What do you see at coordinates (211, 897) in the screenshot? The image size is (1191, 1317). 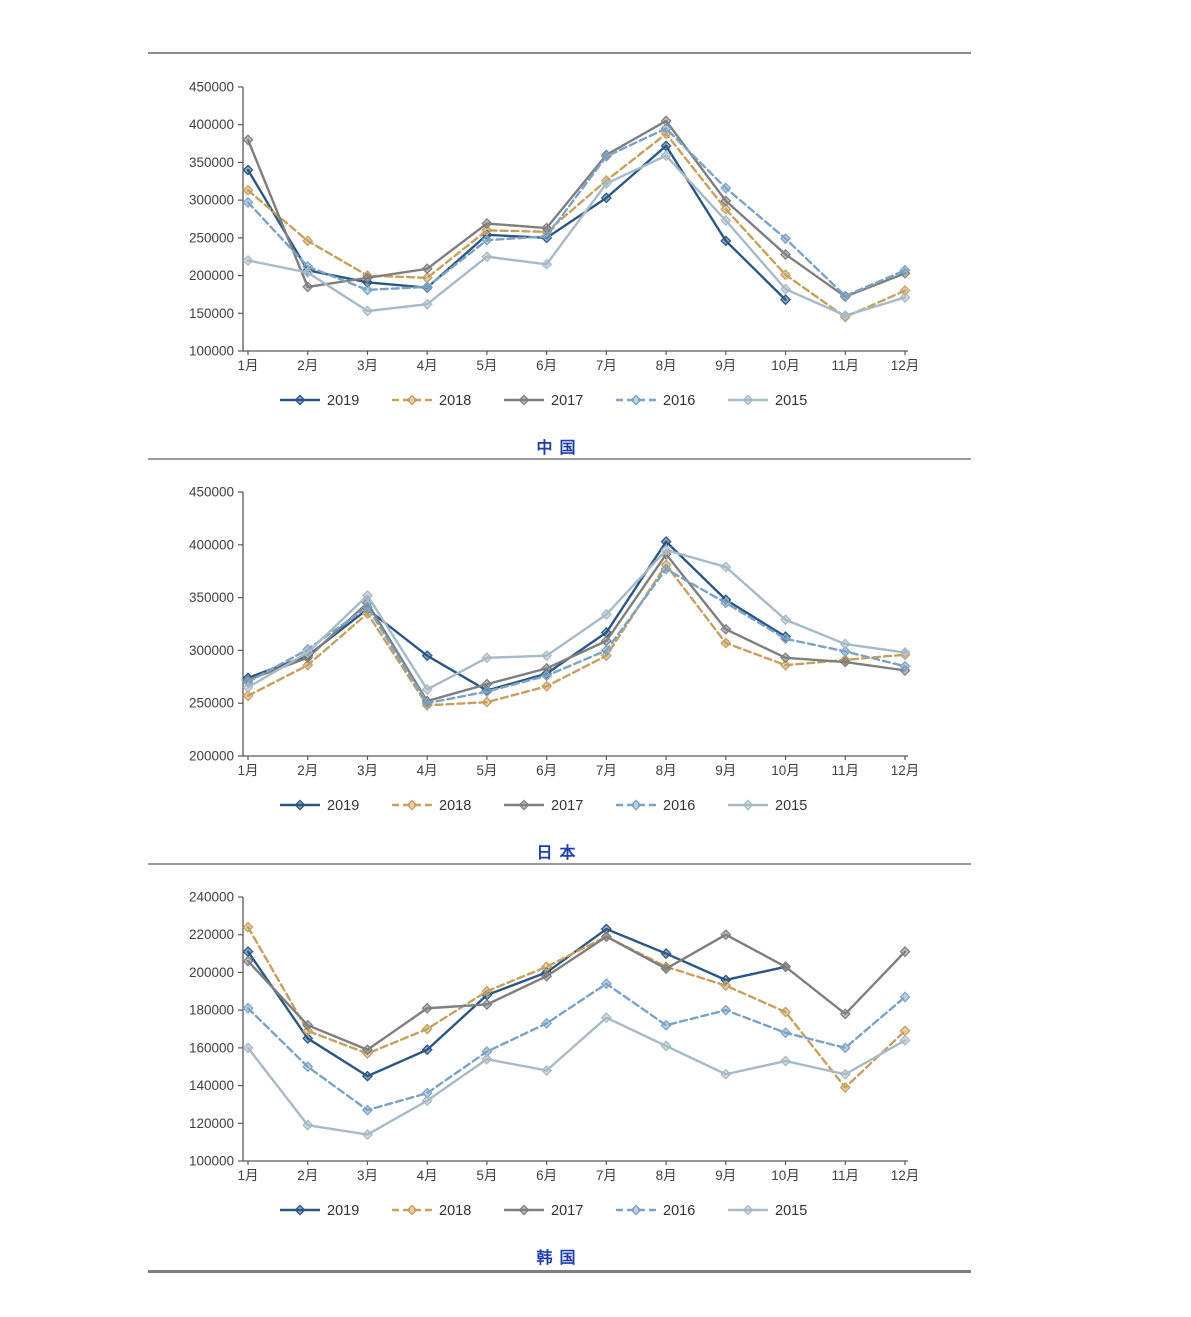 I see `y-tick-label: 240000` at bounding box center [211, 897].